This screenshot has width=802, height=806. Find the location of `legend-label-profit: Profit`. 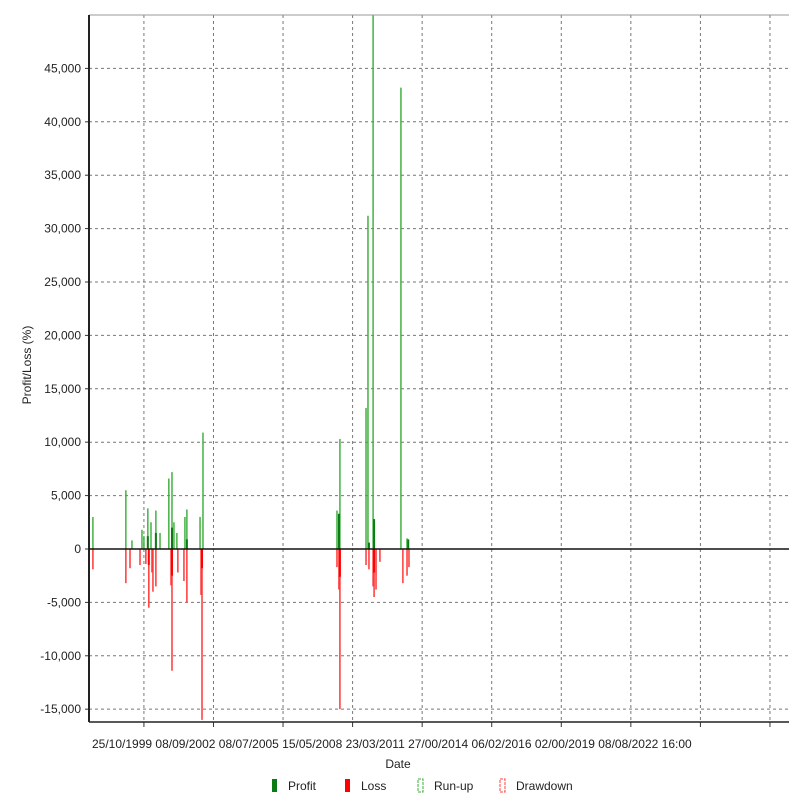

legend-label-profit: Profit is located at coordinates (302, 786).